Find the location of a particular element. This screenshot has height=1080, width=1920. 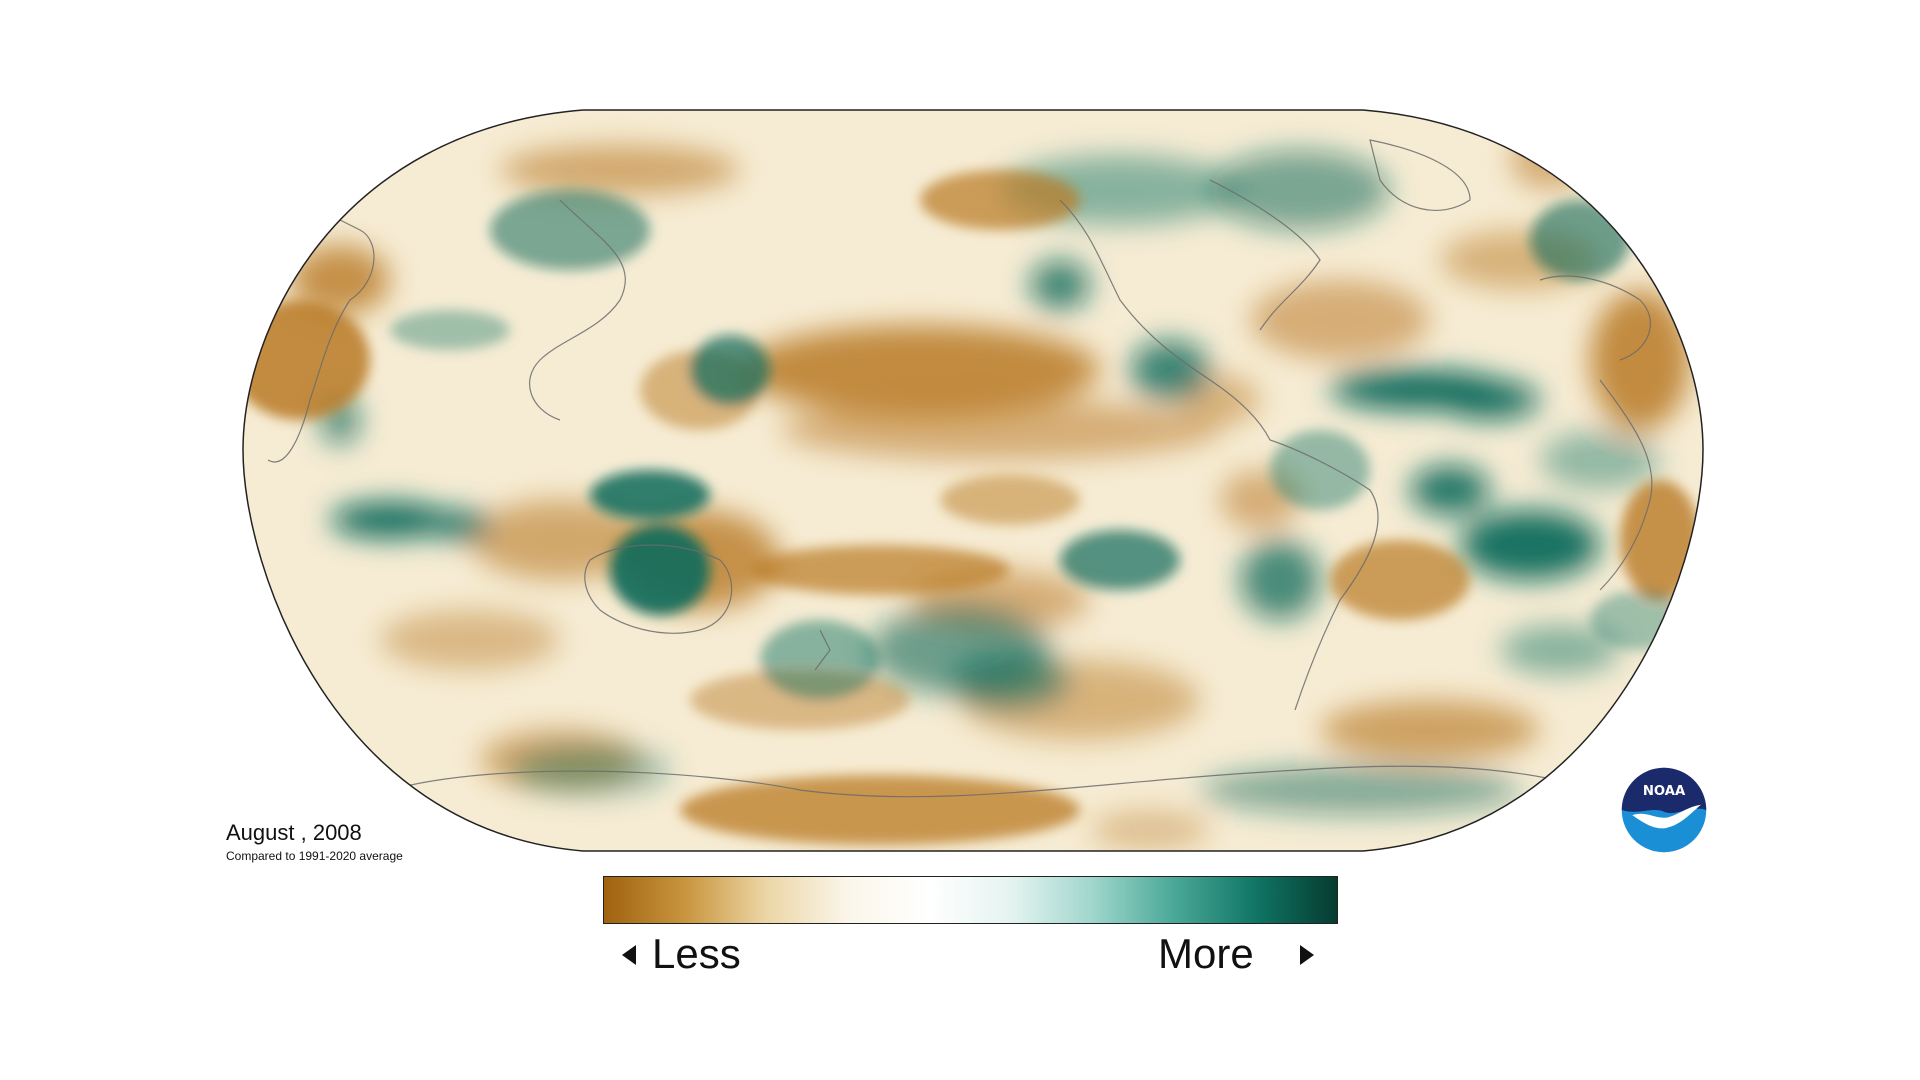

noaa-logo: NOAA is located at coordinates (1664, 810).